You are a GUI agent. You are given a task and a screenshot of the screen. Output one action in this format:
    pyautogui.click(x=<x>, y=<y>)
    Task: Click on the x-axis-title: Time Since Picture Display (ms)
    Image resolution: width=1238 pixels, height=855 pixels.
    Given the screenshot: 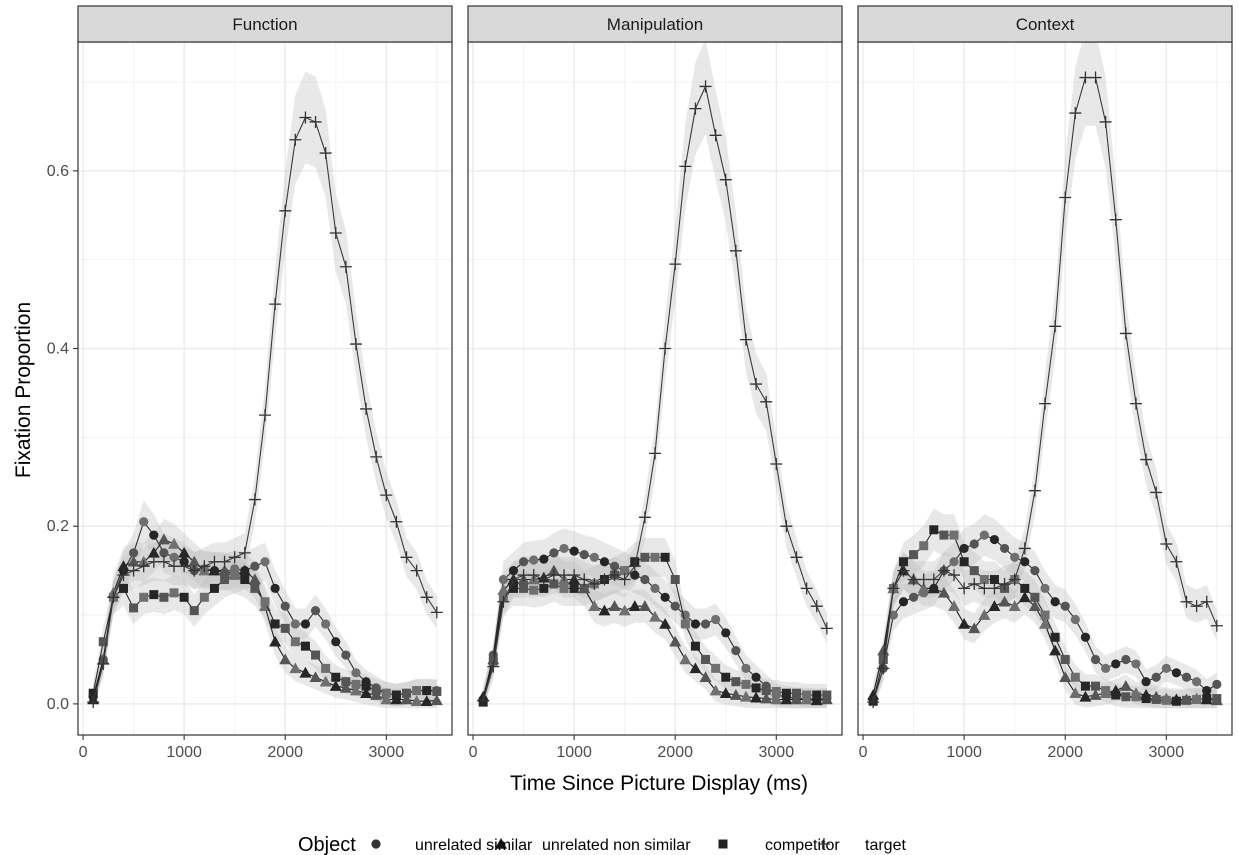 What is the action you would take?
    pyautogui.click(x=659, y=783)
    